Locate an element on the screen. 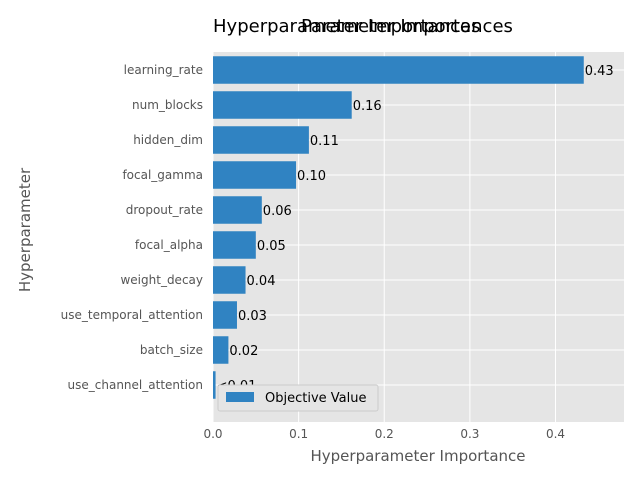  x-tick-label: 0.3 is located at coordinates (469, 434).